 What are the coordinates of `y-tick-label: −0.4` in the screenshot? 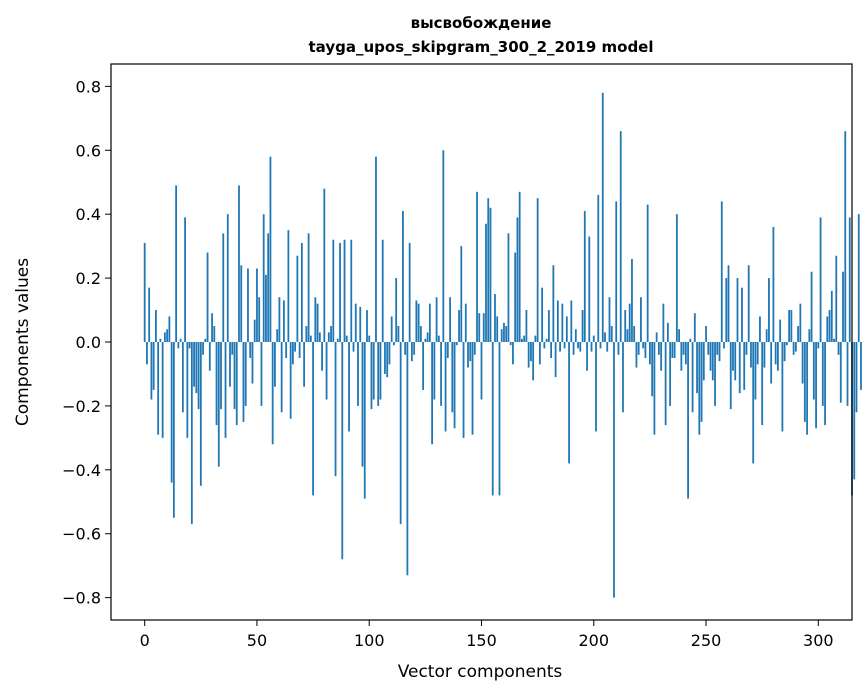 It's located at (81, 470).